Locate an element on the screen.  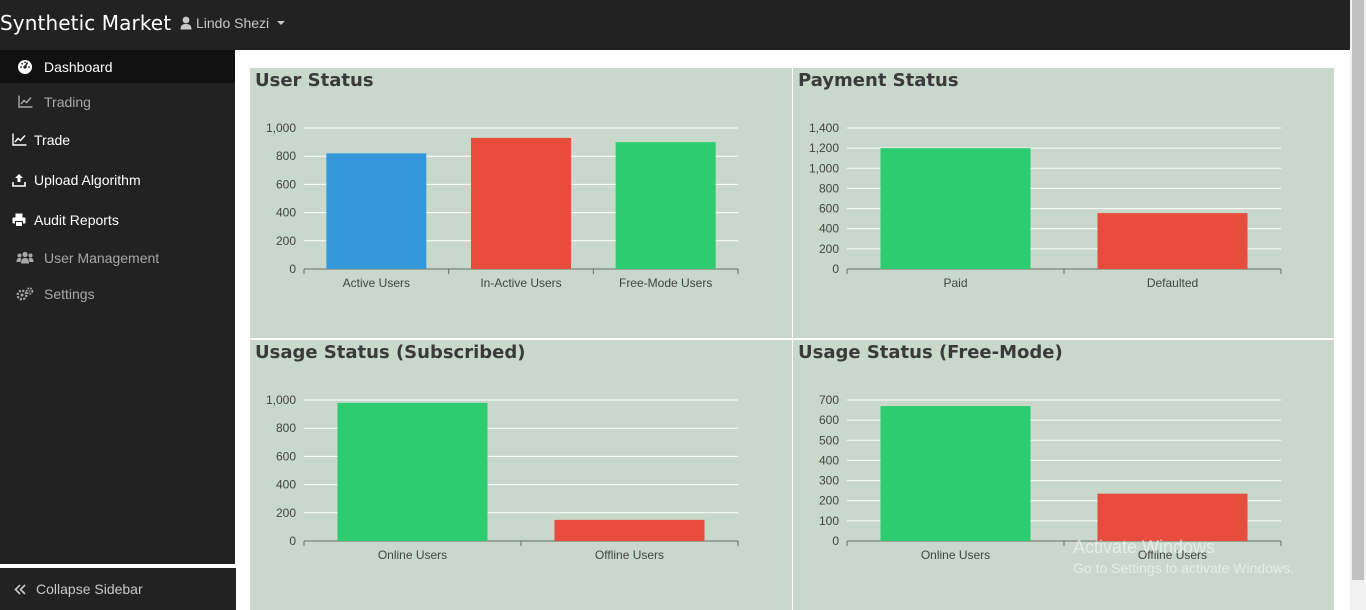
top-navbar: Synthetic Market Lindo Shezi is located at coordinates (675, 25).